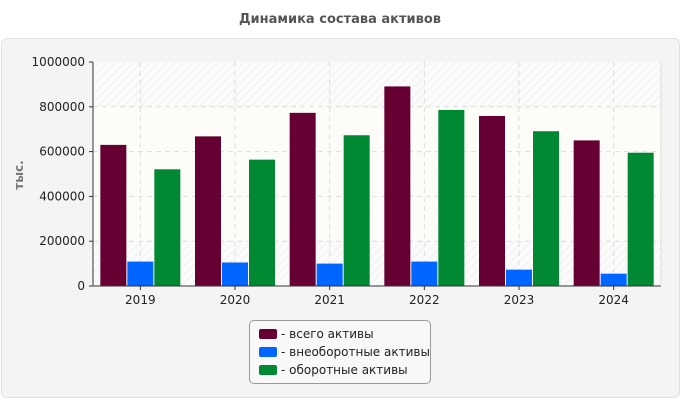  I want to click on legend-item: - оборотные активы, so click(344, 370).